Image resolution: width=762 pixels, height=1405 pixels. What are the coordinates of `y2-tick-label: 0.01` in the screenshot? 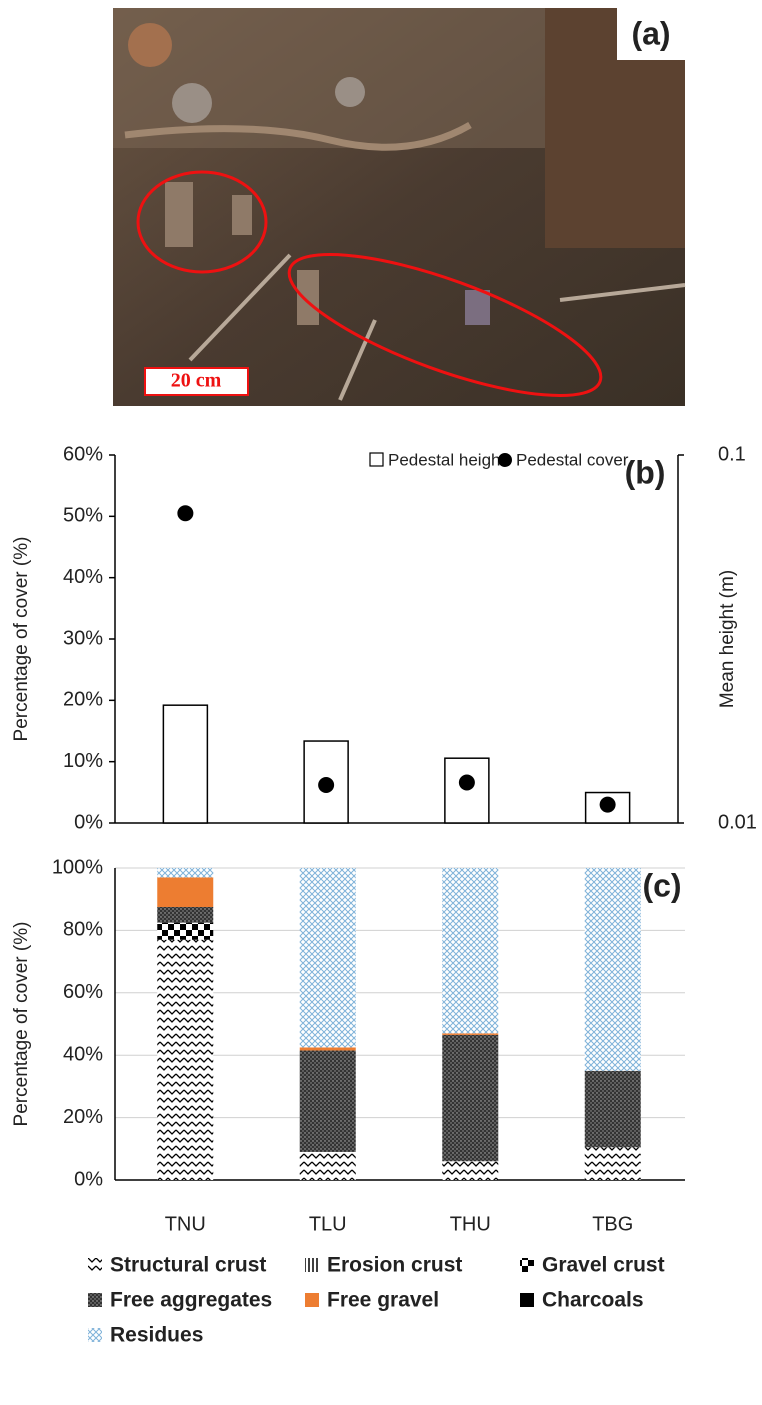 It's located at (737, 822).